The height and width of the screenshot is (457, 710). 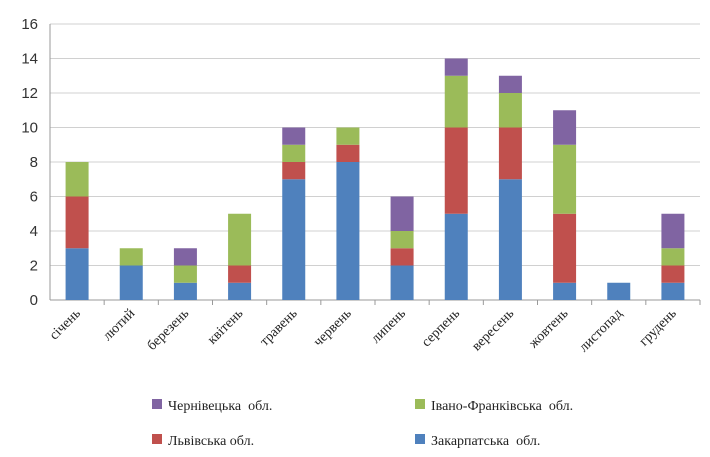 I want to click on x-category-label: квітень, so click(x=225, y=326).